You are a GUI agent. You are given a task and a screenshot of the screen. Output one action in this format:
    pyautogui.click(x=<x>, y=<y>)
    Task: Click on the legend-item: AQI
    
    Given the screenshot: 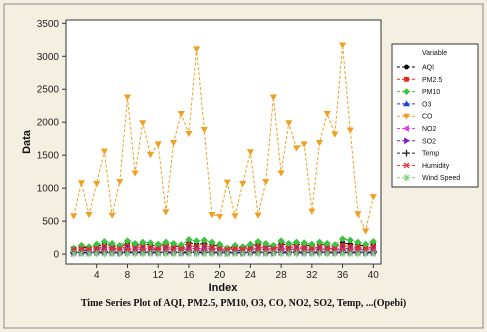 What is the action you would take?
    pyautogui.click(x=415, y=68)
    